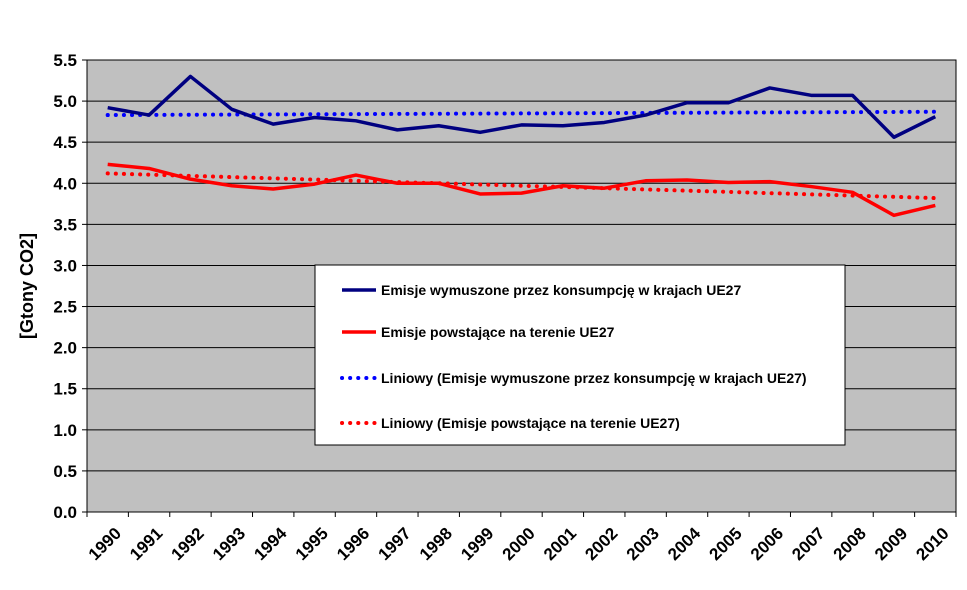 The width and height of the screenshot is (967, 590). What do you see at coordinates (394, 544) in the screenshot?
I see `x-tick-label: 1997` at bounding box center [394, 544].